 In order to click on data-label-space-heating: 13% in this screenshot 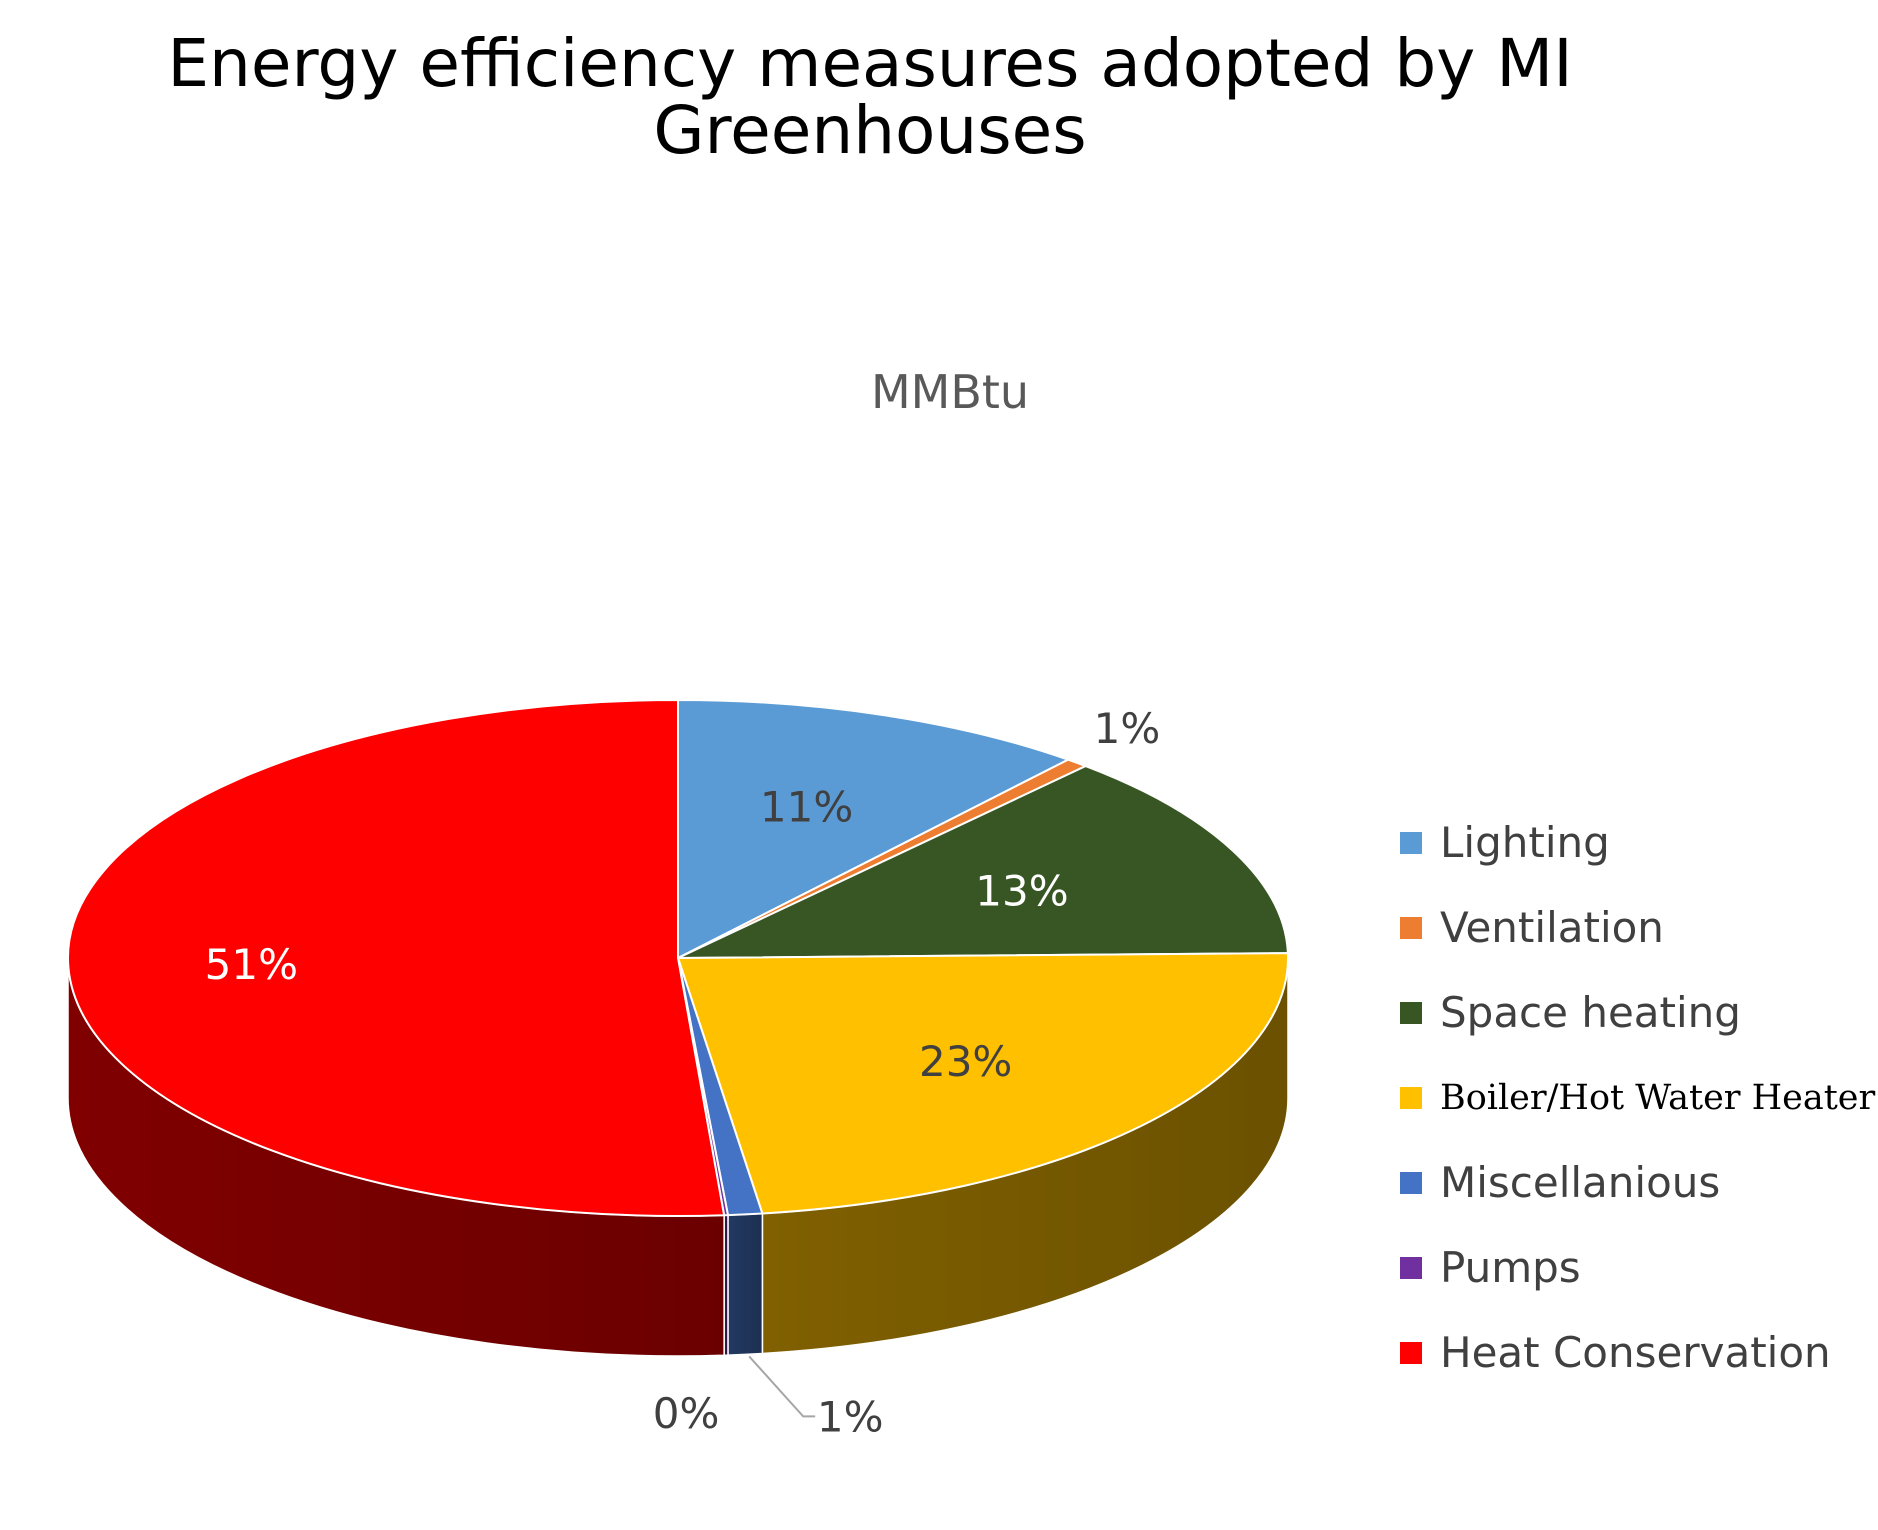, I will do `click(1021, 890)`.